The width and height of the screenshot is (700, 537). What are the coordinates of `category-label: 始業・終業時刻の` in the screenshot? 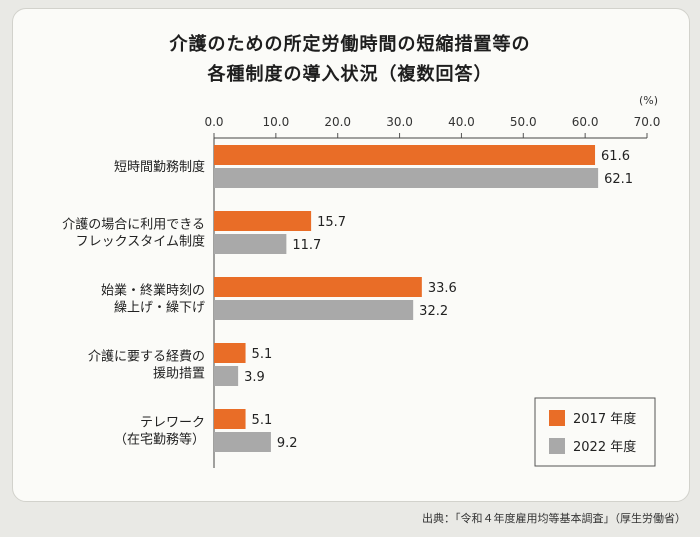 It's located at (153, 291).